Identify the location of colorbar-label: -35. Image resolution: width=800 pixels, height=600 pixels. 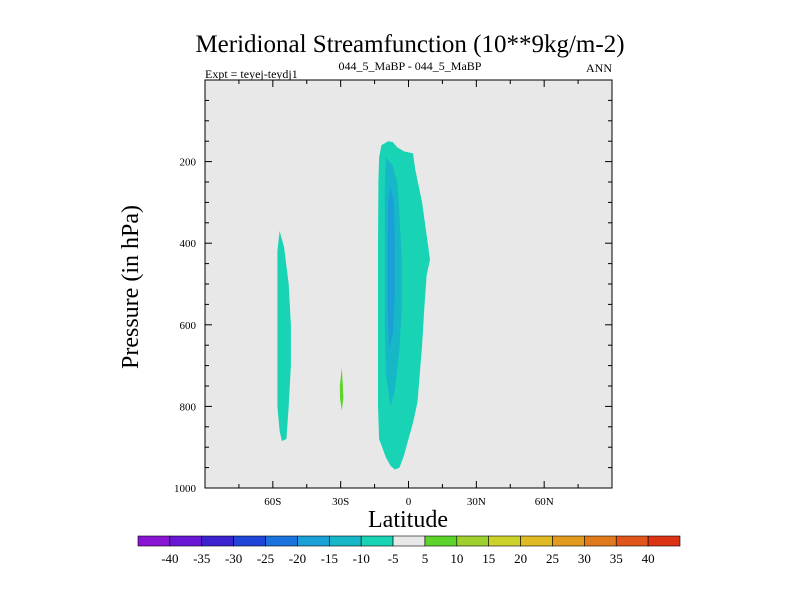
(201, 558).